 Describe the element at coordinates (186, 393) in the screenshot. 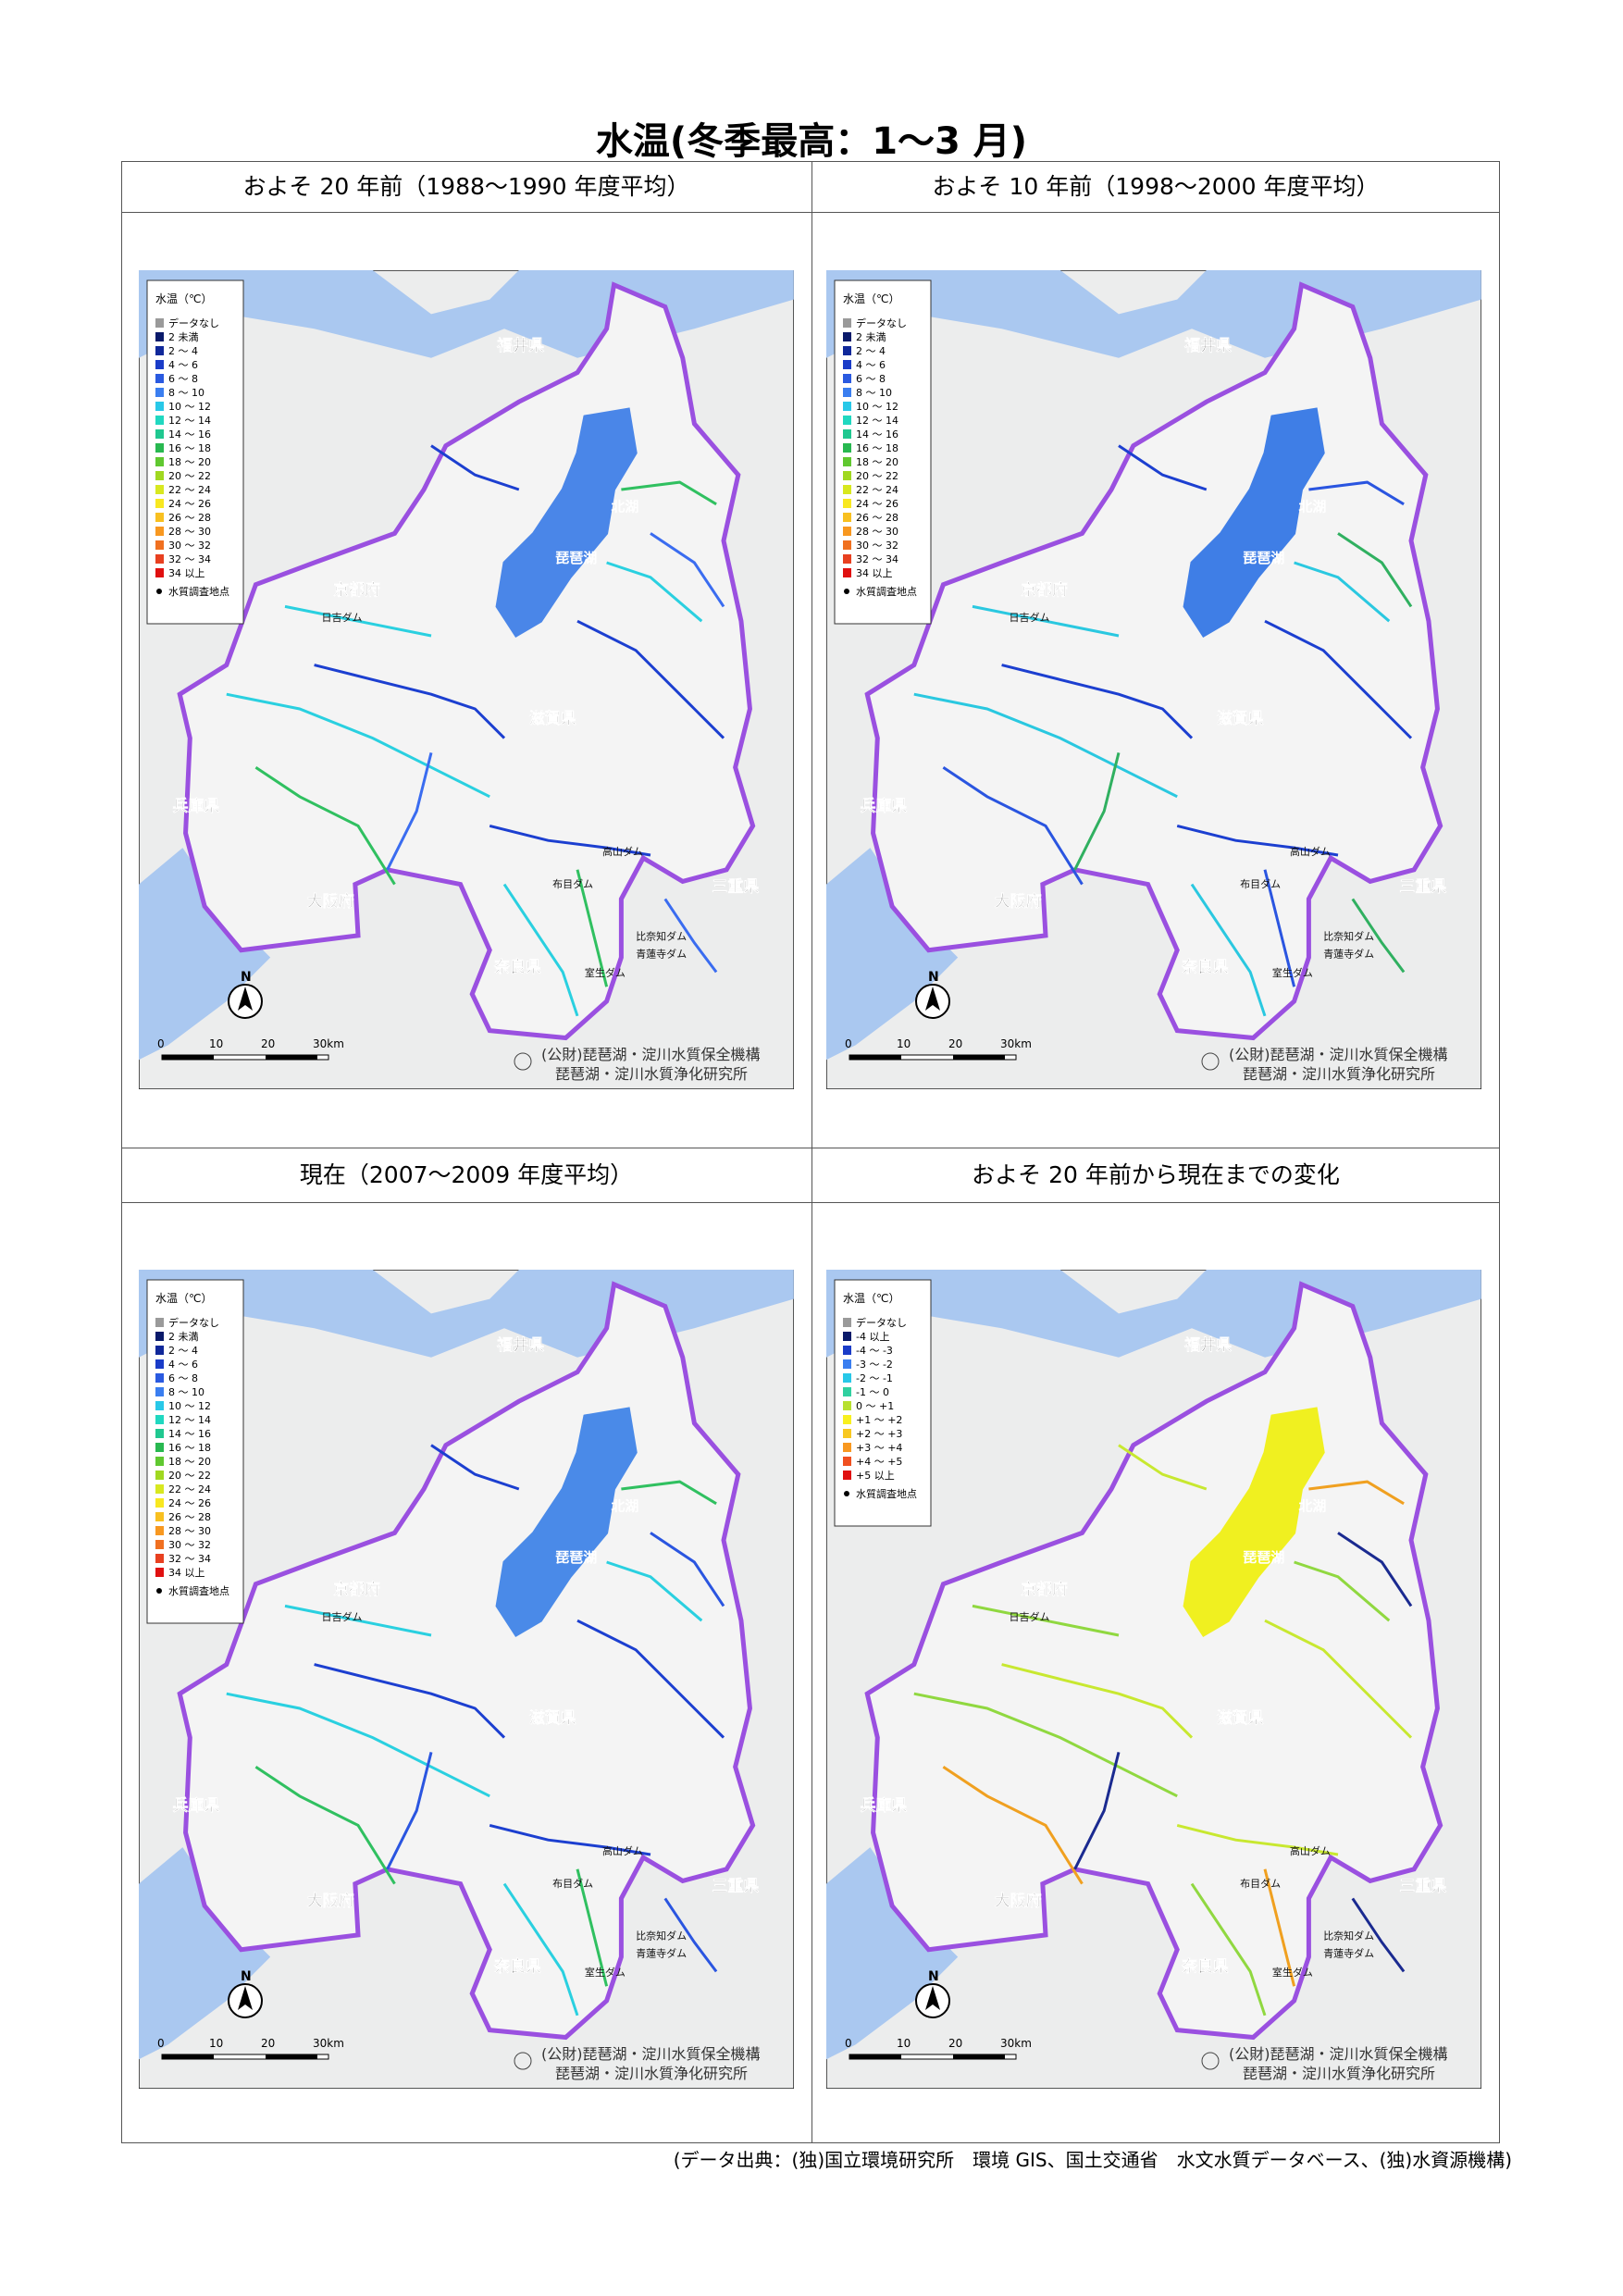

I see `legend-label: 8 ～ 10` at that location.